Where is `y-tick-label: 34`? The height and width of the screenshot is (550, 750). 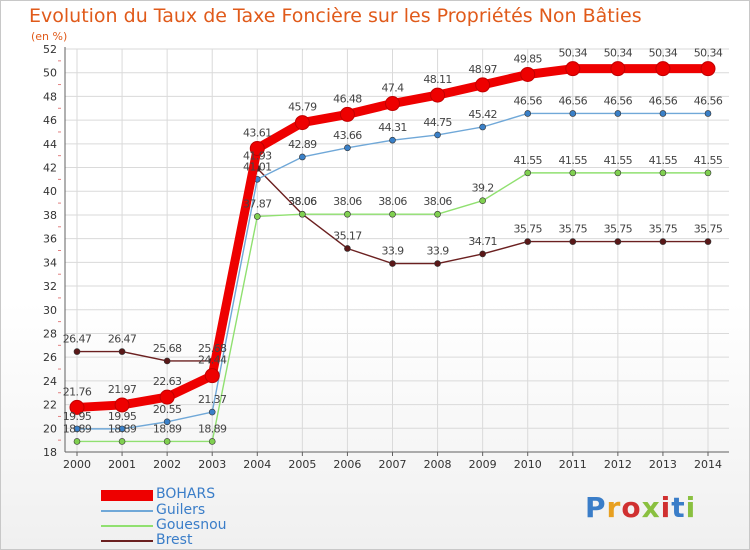 y-tick-label: 34 is located at coordinates (50, 262).